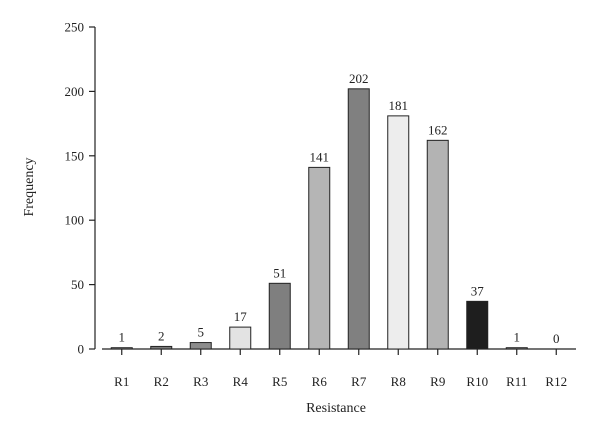 This screenshot has height=433, width=600. I want to click on x-tick-label: R1, so click(121, 381).